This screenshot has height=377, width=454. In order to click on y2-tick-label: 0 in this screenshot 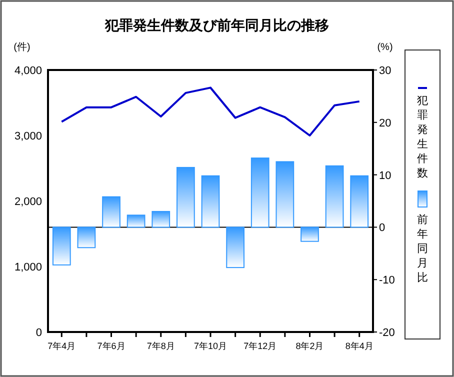, I will do `click(382, 228)`.